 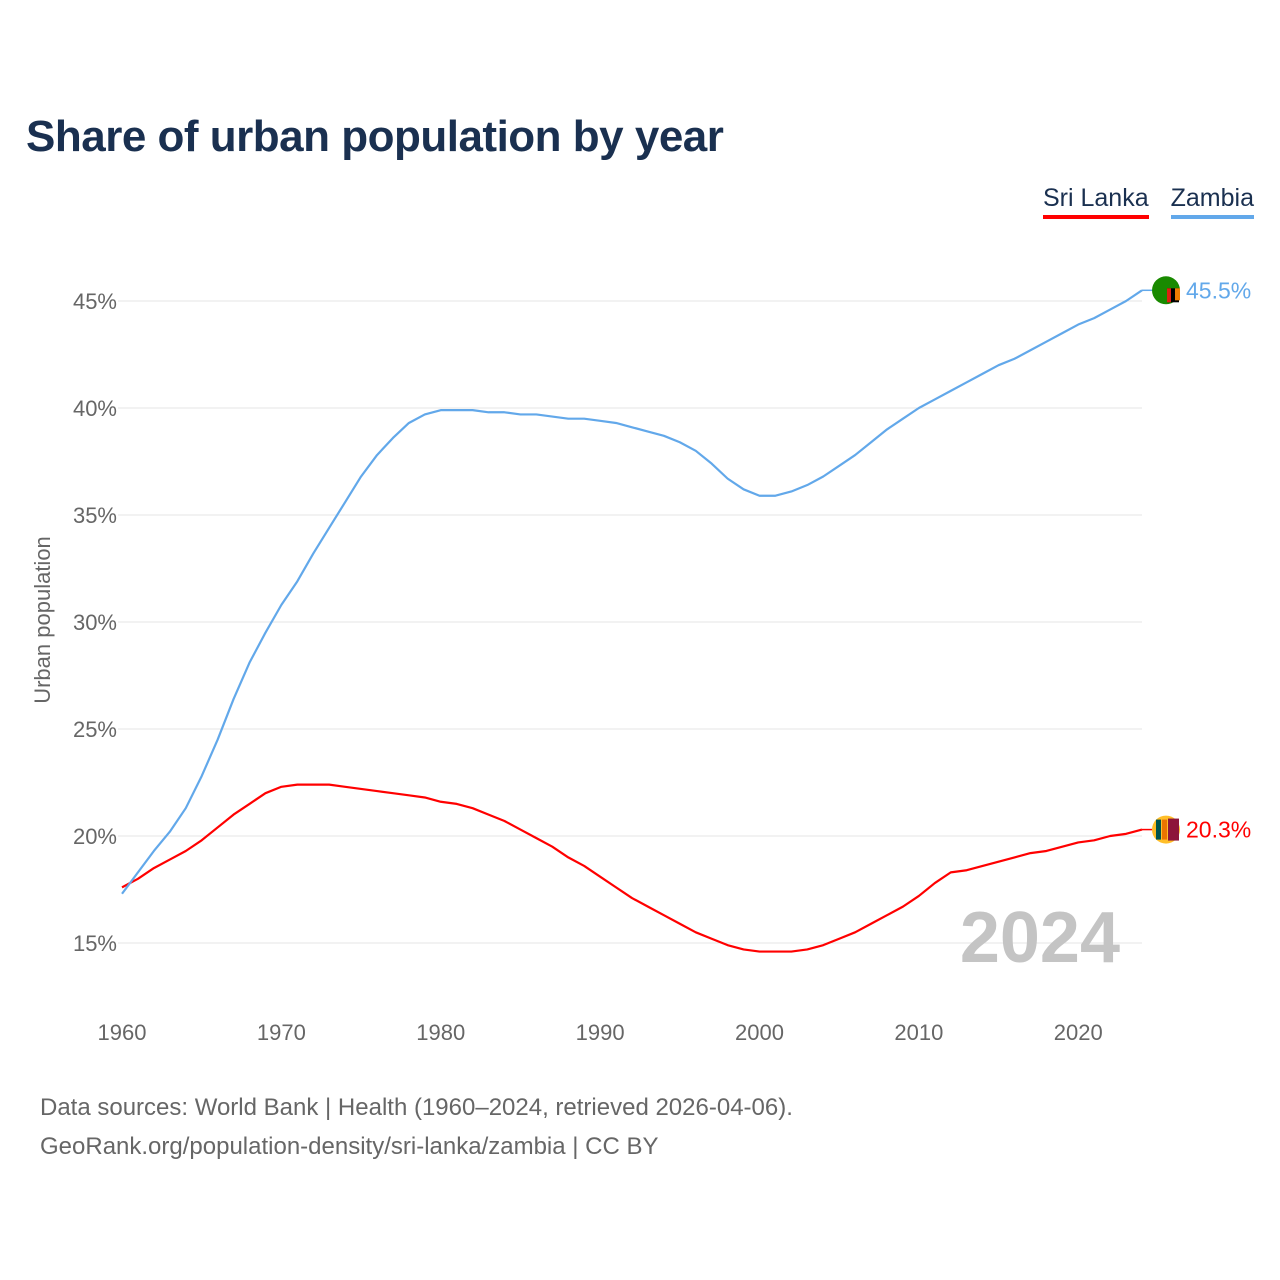 I want to click on year-watermark: 2024, so click(x=1040, y=938).